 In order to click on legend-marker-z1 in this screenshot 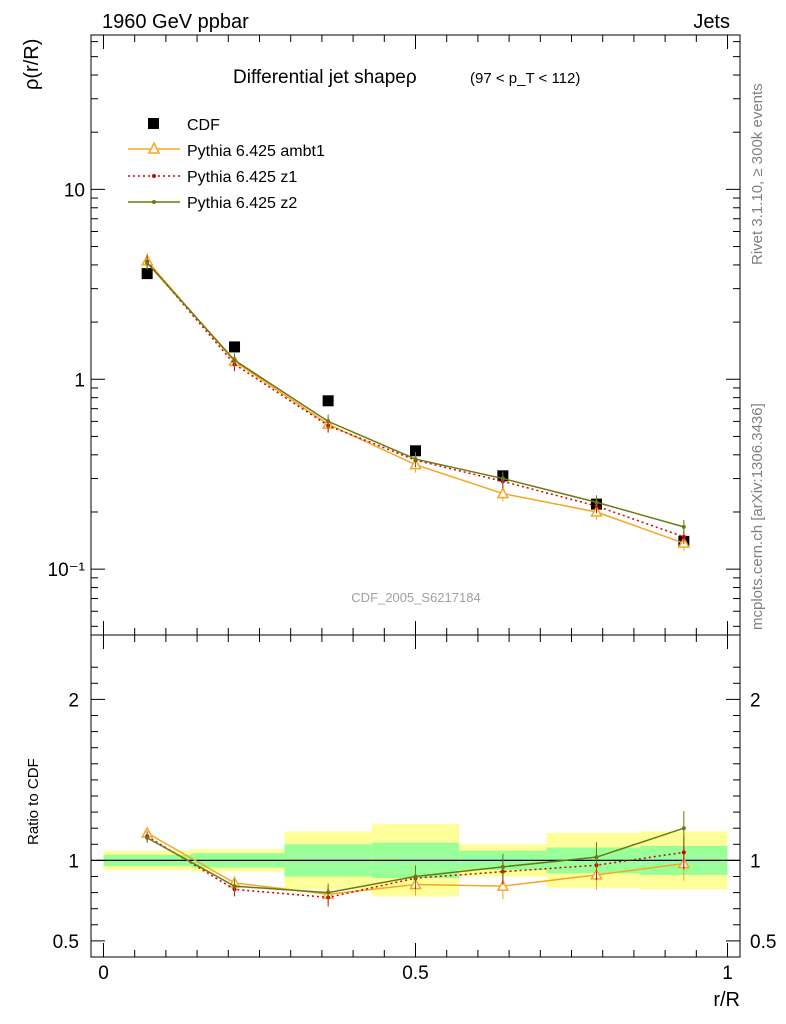, I will do `click(154, 176)`.